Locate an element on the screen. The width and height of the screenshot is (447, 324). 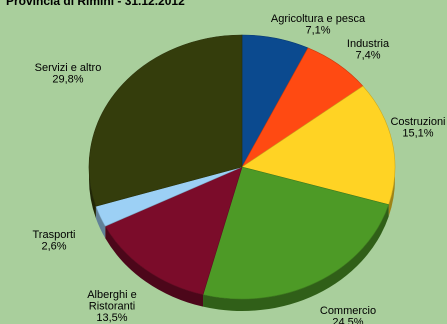
pie-label-commercio: Commercio 24,5% is located at coordinates (348, 314).